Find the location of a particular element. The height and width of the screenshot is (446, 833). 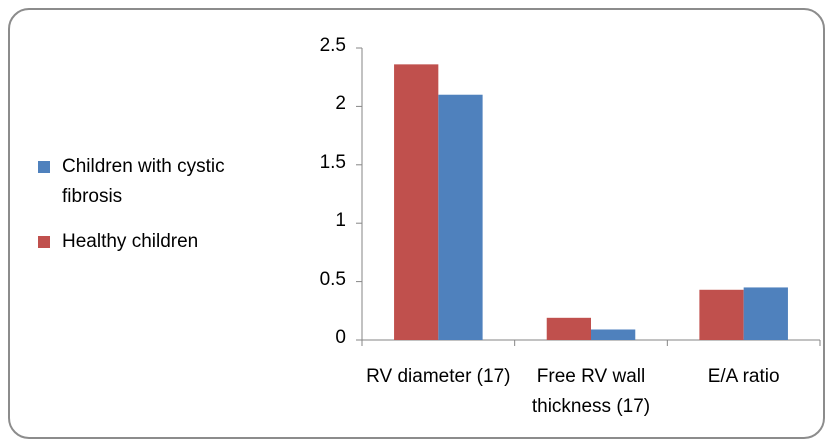

legend-entry: Healthy children is located at coordinates (157, 242).